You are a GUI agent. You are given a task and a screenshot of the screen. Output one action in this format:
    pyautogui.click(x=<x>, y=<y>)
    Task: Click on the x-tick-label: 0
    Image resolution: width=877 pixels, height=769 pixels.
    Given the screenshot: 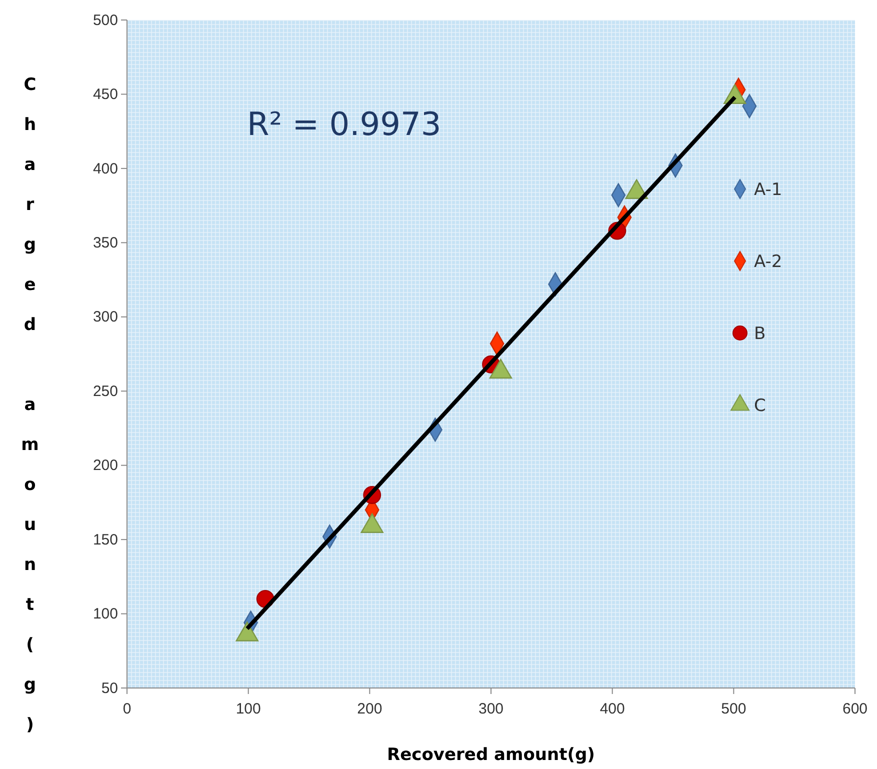 What is the action you would take?
    pyautogui.click(x=127, y=709)
    